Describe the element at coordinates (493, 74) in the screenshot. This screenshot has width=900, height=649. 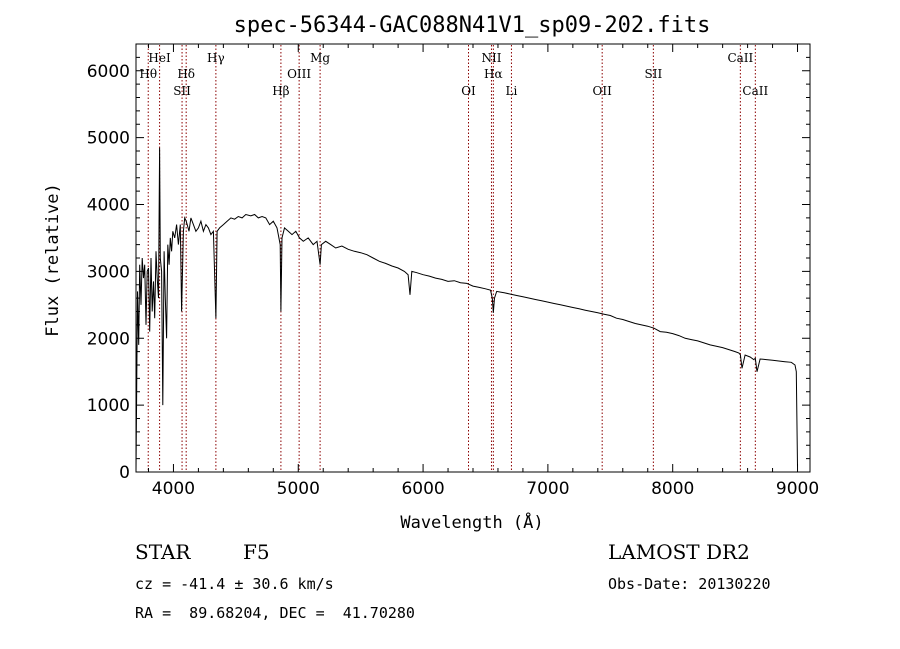
I see `marker-label-10: Hα` at that location.